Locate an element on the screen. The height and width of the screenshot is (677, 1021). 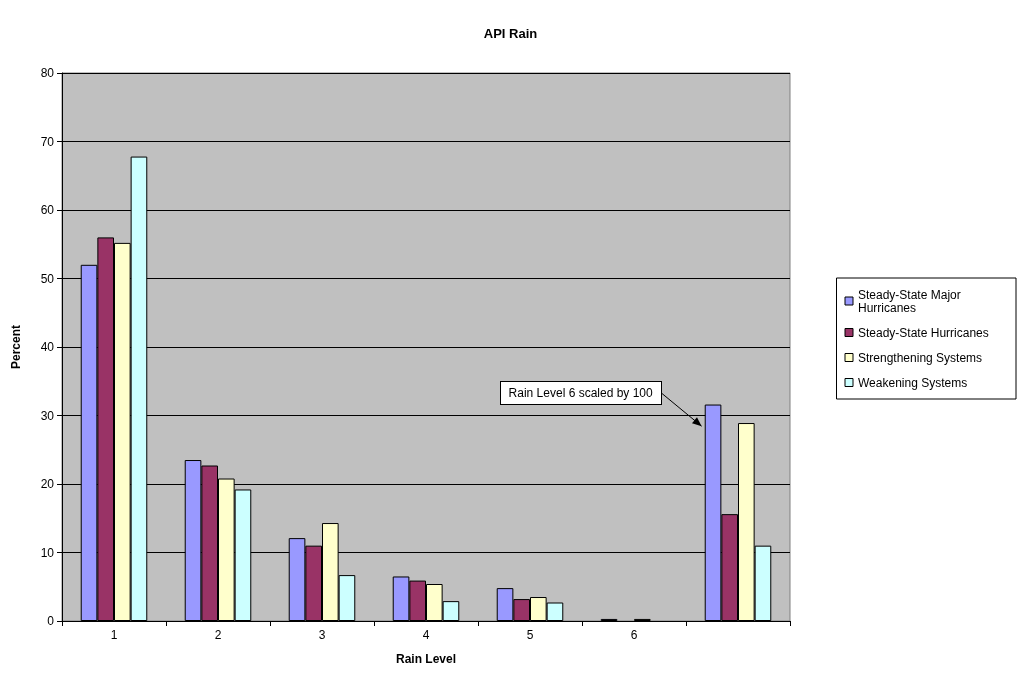
legend-label: Strengthening Systems is located at coordinates (920, 357).